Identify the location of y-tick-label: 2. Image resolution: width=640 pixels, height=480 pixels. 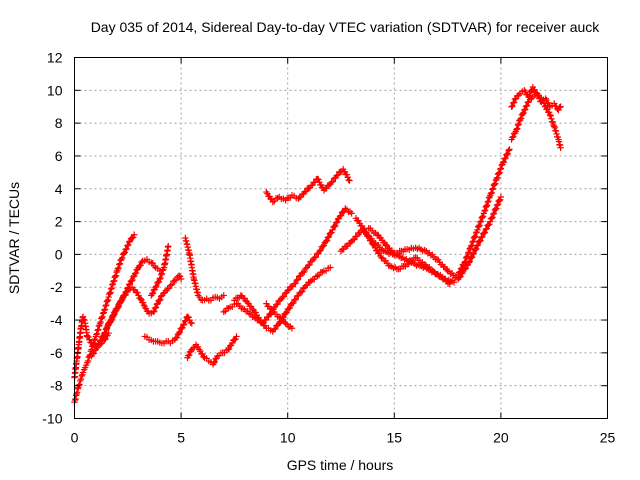
(59, 222).